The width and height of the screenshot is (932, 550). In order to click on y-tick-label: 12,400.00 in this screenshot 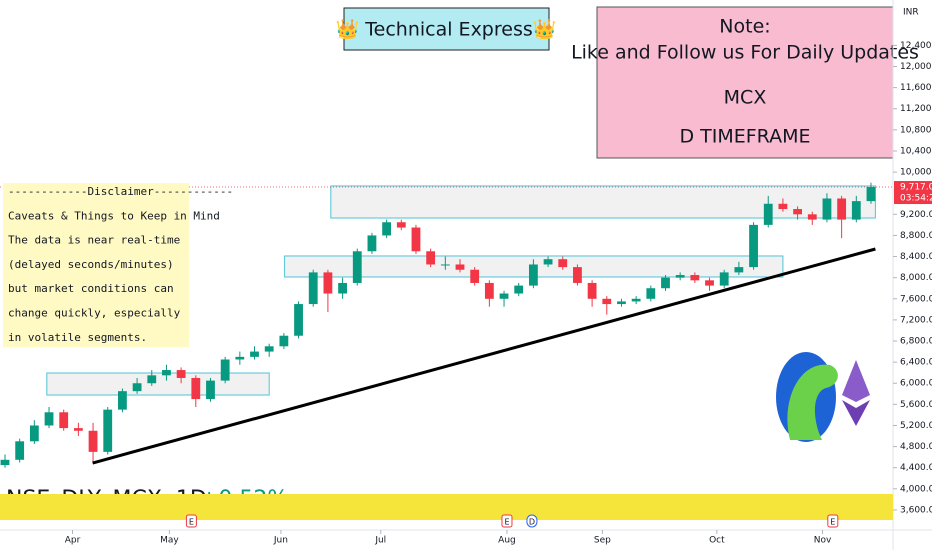, I will do `click(916, 46)`.